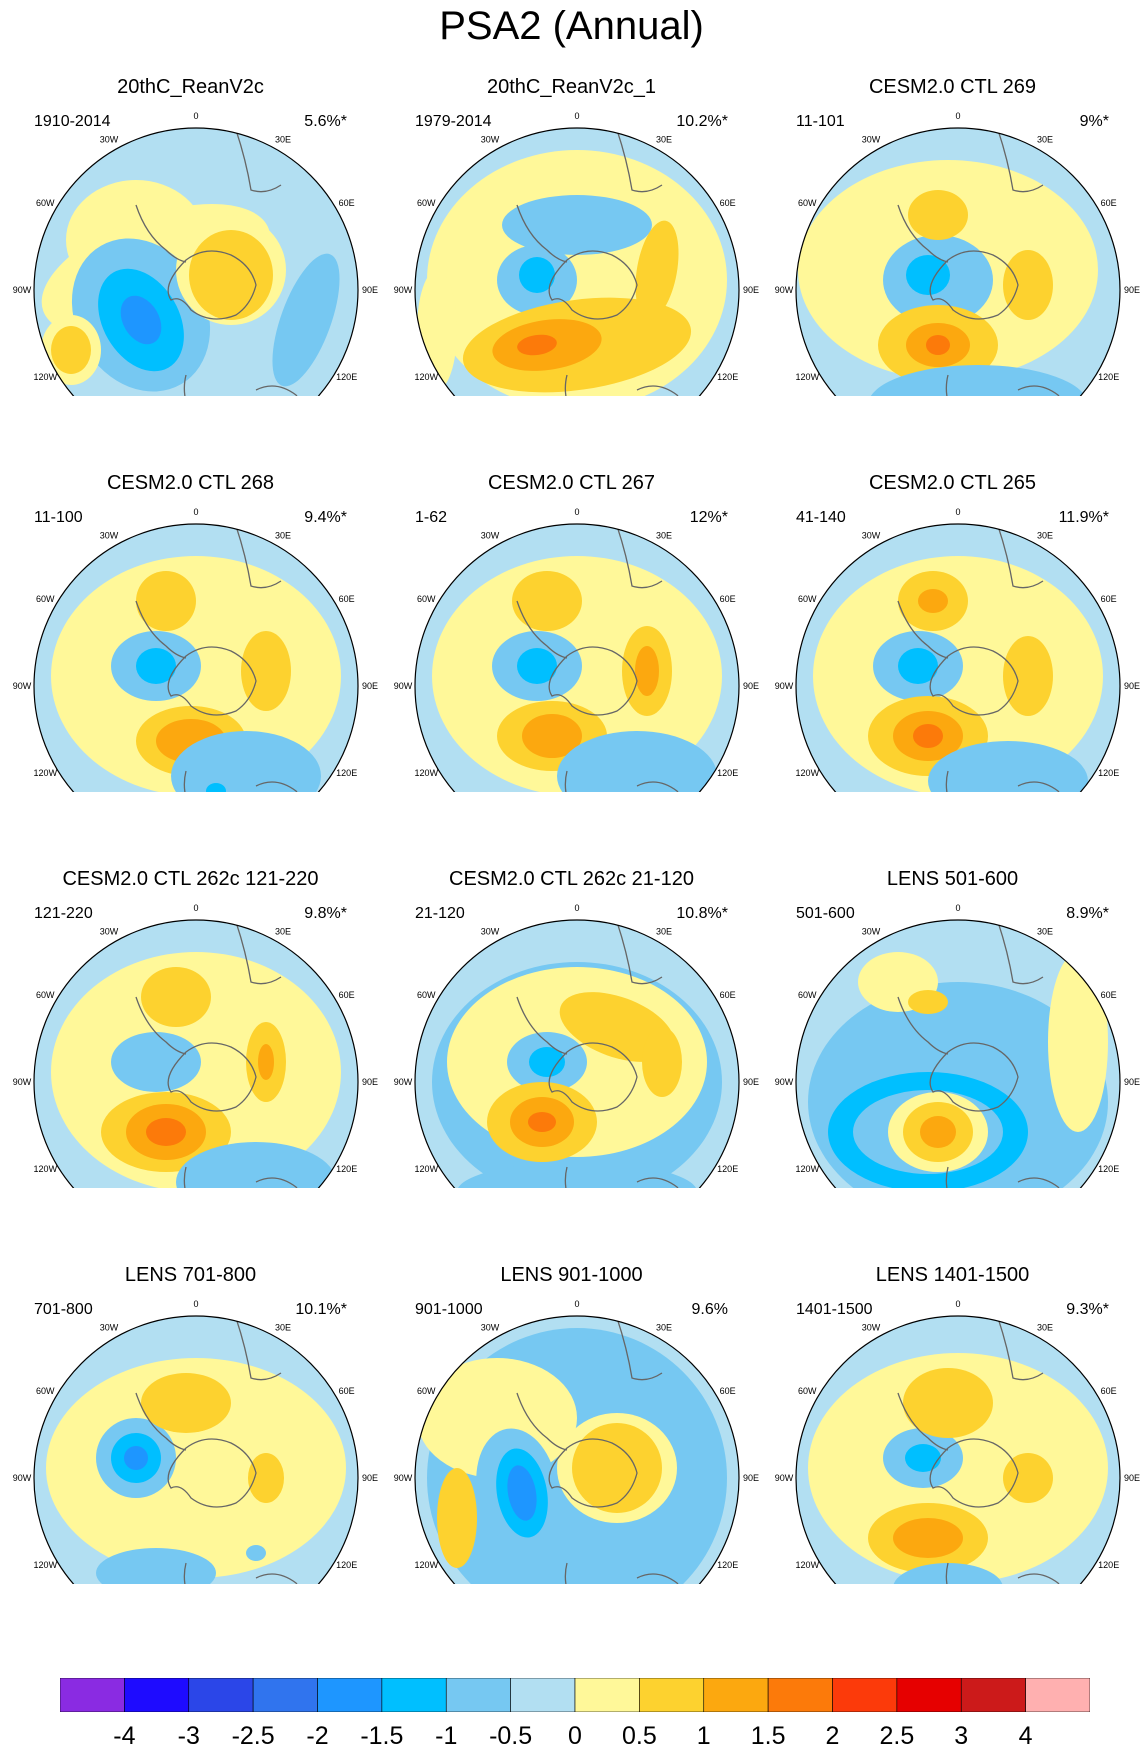 The width and height of the screenshot is (1143, 1751). Describe the element at coordinates (820, 121) in the screenshot. I see `panel-year-range: 11-101` at that location.